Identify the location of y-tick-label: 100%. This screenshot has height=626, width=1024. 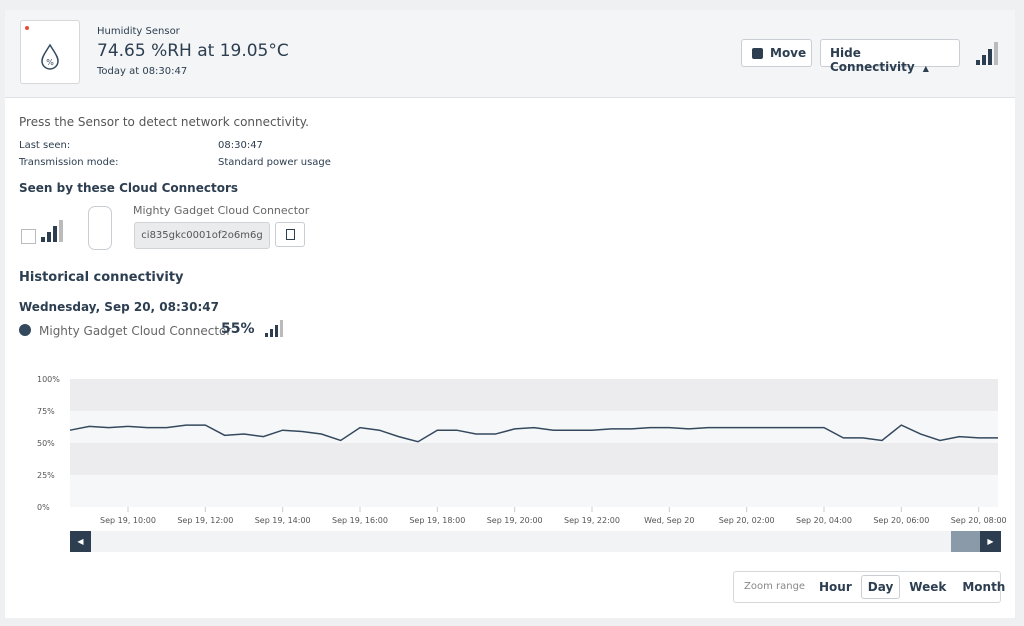
(48, 379).